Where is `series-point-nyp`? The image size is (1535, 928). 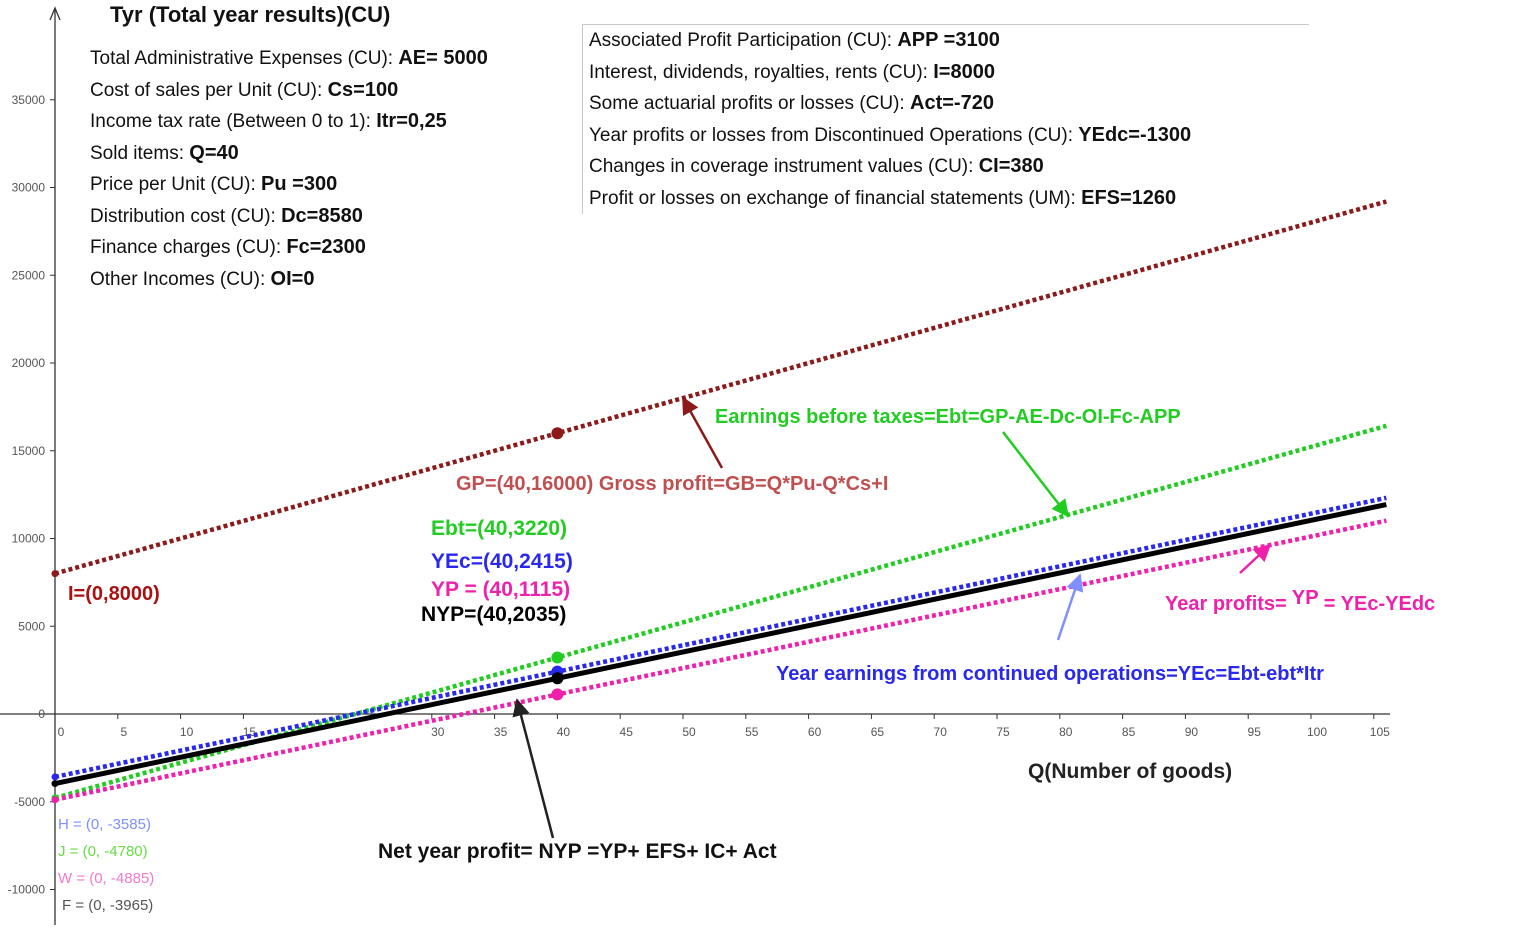 series-point-nyp is located at coordinates (557, 678).